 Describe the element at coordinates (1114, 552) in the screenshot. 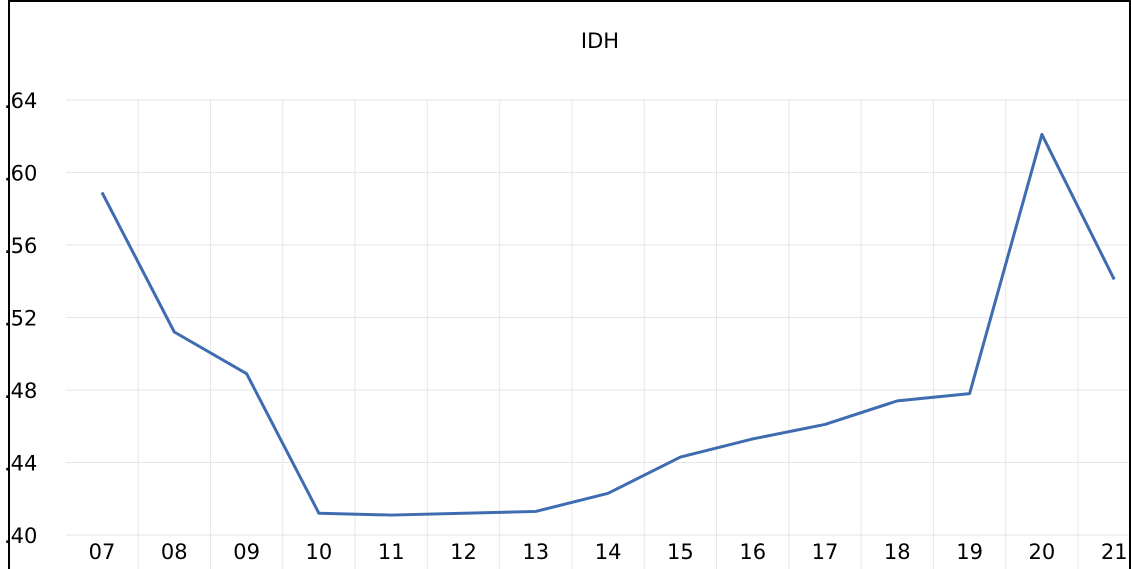

I see `x-tick-label: 21` at that location.